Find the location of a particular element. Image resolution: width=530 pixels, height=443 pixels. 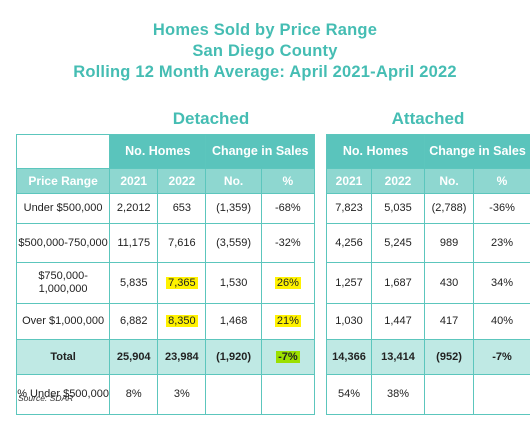

cell-2022: 8,350 is located at coordinates (182, 321).